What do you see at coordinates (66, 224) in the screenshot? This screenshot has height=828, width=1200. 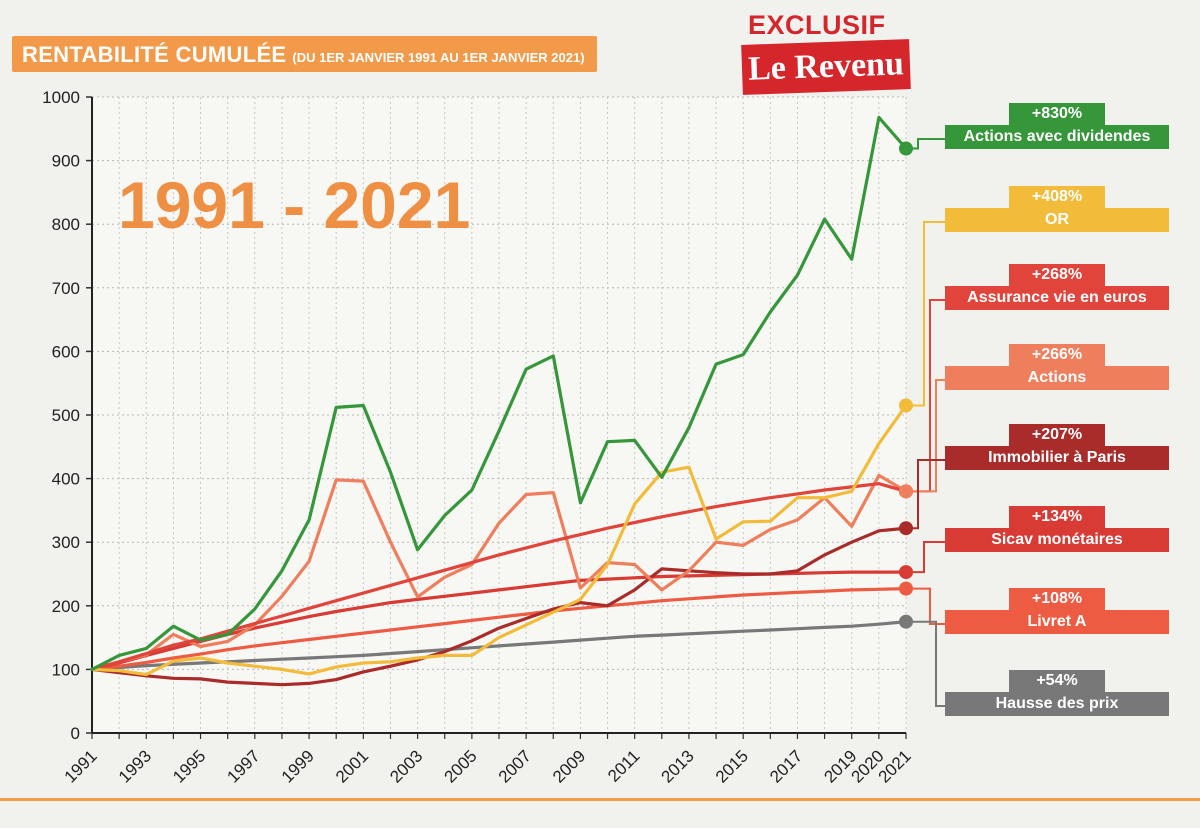 I see `y-tick-label: 800` at bounding box center [66, 224].